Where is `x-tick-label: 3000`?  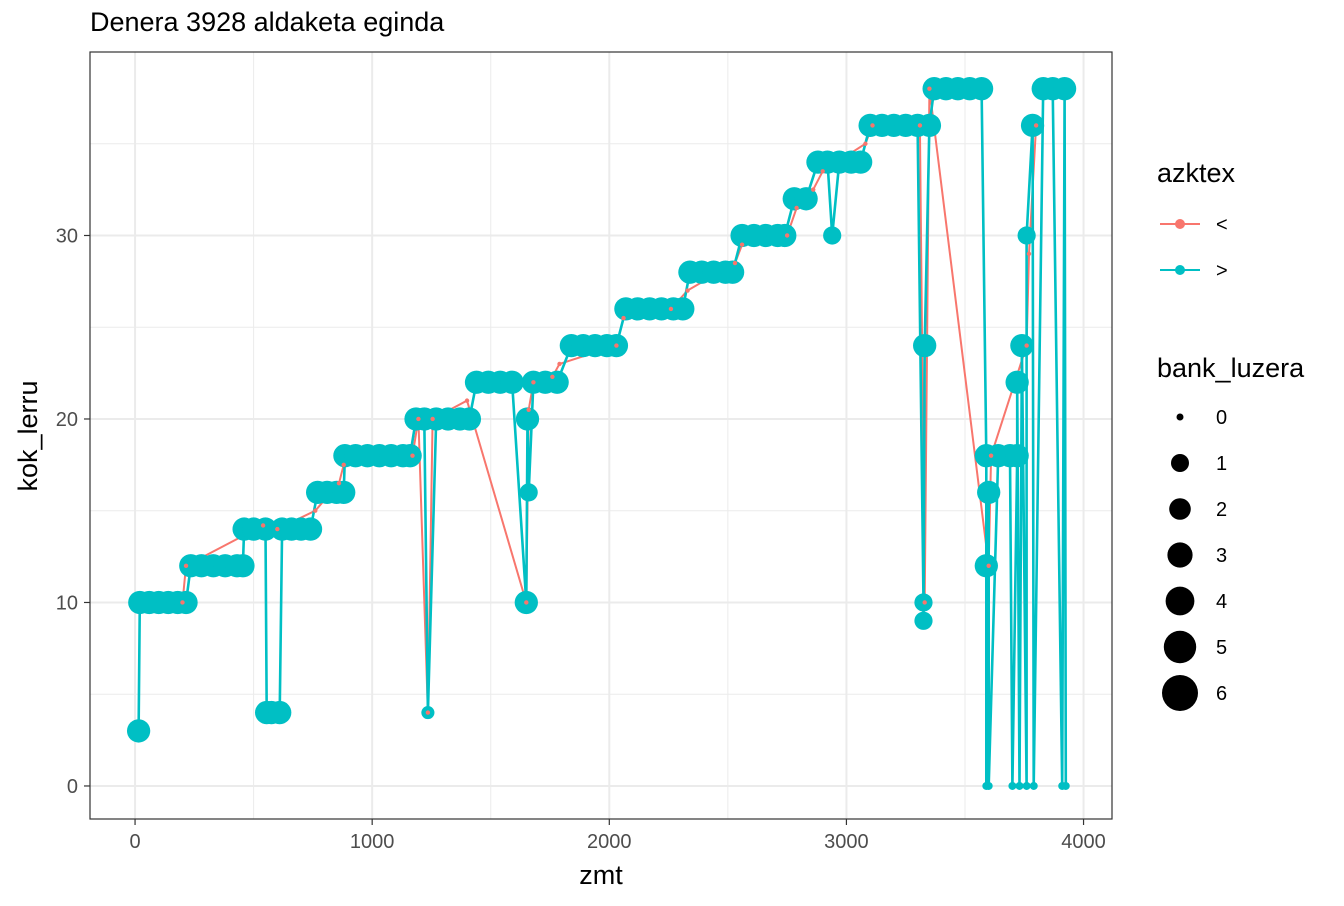
x-tick-label: 3000 is located at coordinates (846, 842).